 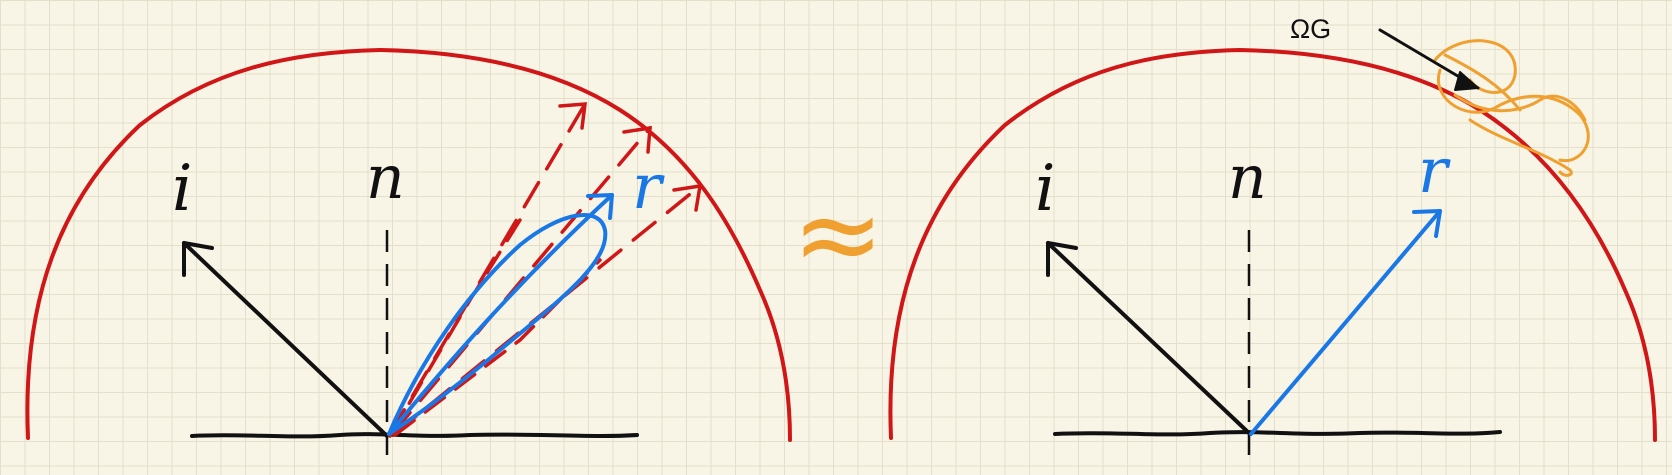 I want to click on sampled-ray-2-head, so click(x=637, y=139).